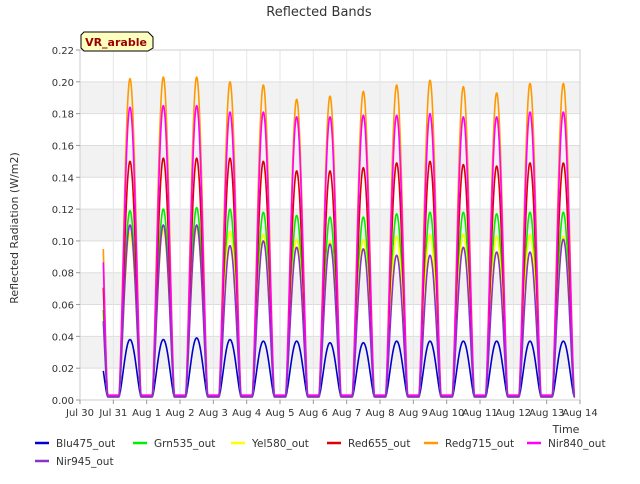 This screenshot has width=640, height=484. Describe the element at coordinates (313, 413) in the screenshot. I see `x-tick-label: Aug 6` at that location.